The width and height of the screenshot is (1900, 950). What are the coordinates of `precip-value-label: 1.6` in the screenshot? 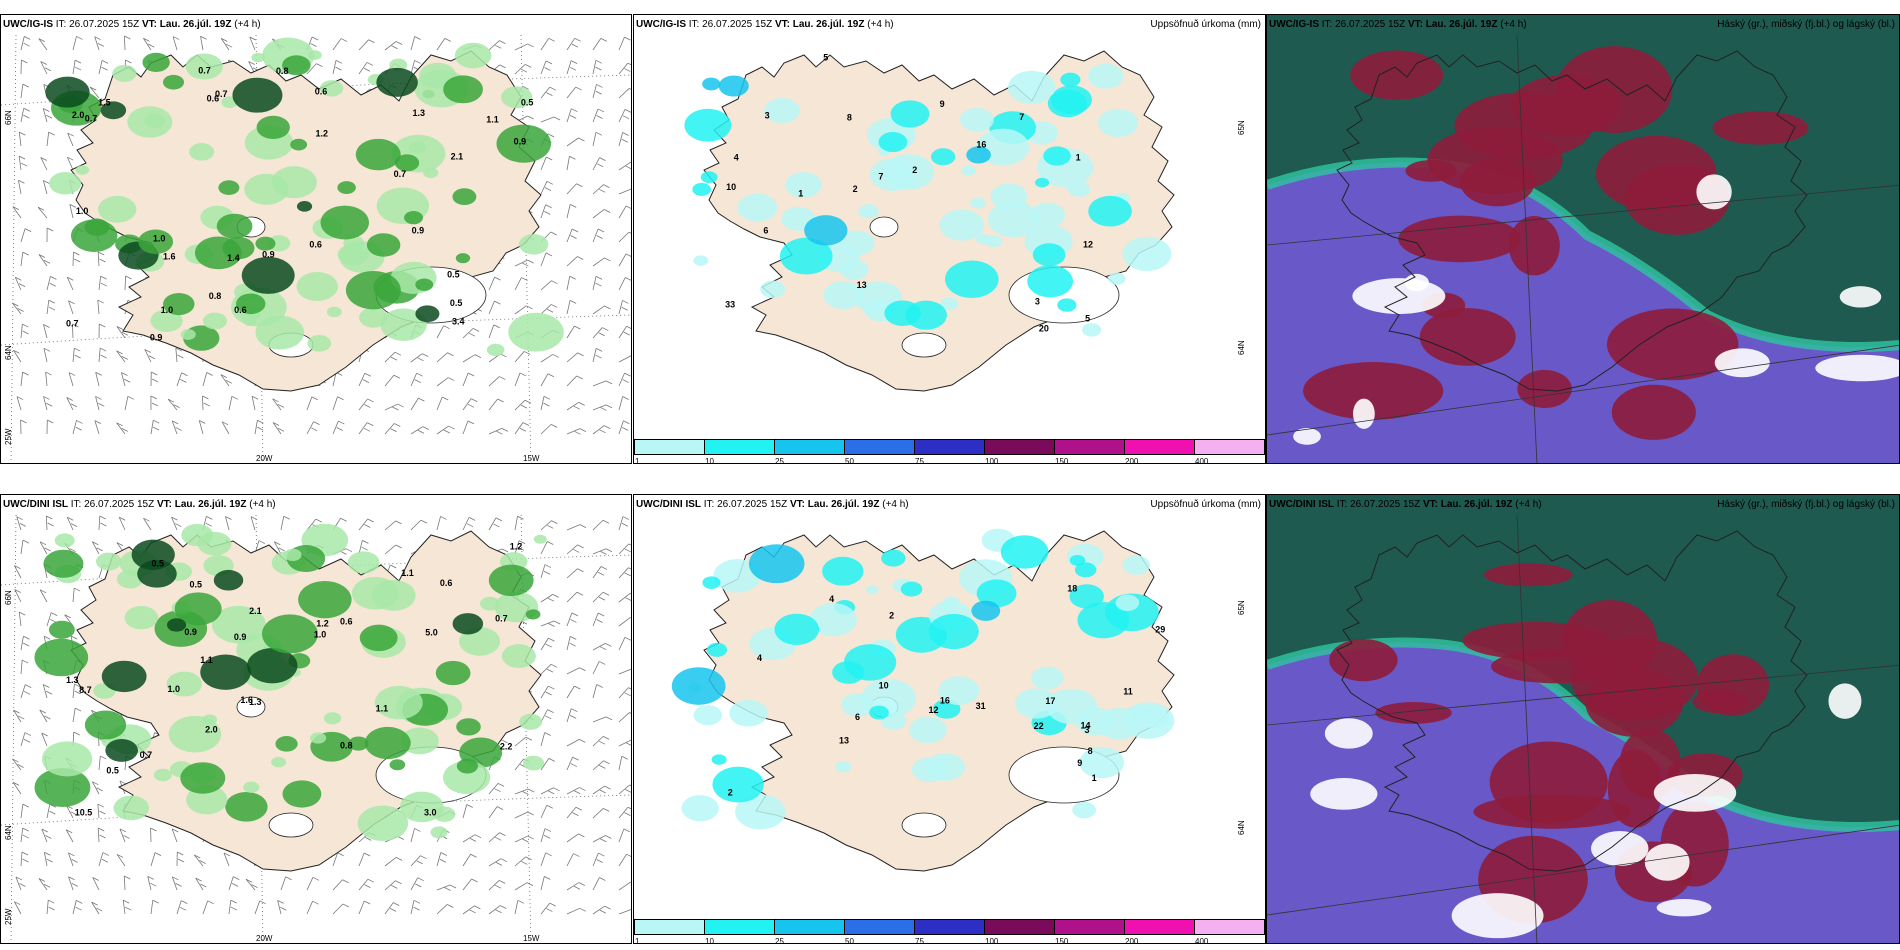 It's located at (246, 700).